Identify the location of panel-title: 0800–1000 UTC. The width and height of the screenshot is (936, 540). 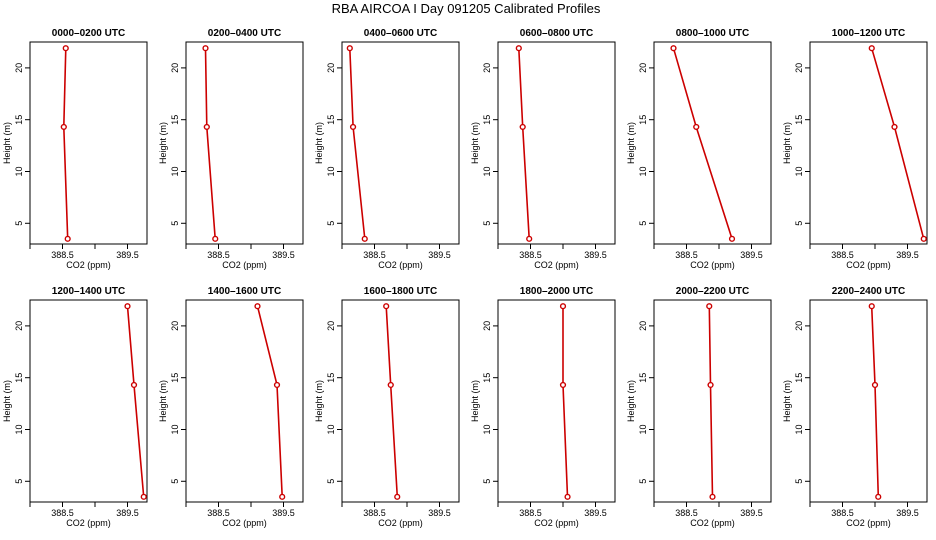
(712, 33).